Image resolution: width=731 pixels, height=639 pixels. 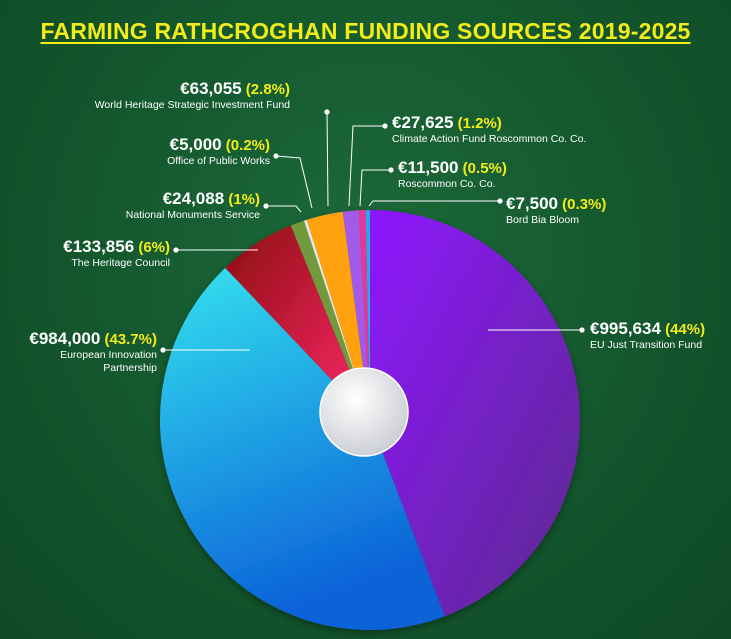 I want to click on slice-value-label-8: €11,500 (0.5%), so click(x=452, y=167).